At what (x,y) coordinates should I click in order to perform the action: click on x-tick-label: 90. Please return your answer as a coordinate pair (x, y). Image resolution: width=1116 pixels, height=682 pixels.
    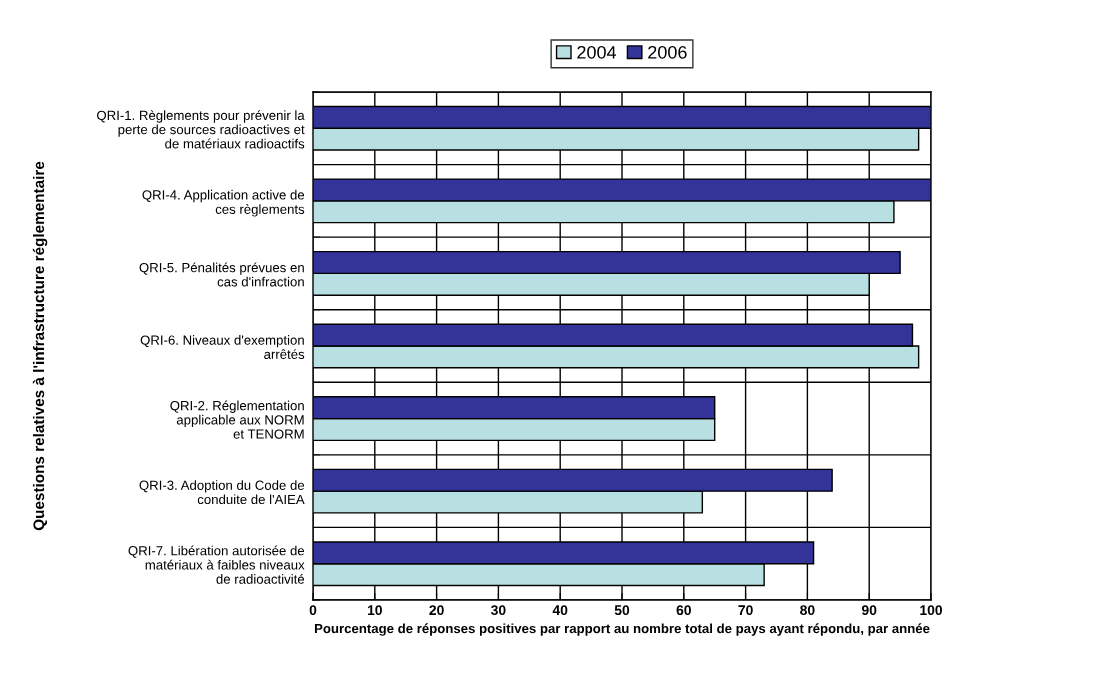
    Looking at the image, I should click on (869, 610).